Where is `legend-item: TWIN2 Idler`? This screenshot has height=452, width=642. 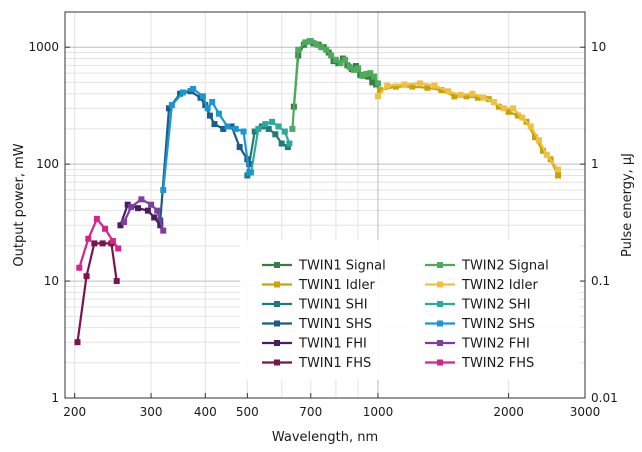
legend-item: TWIN2 Idler is located at coordinates (481, 285).